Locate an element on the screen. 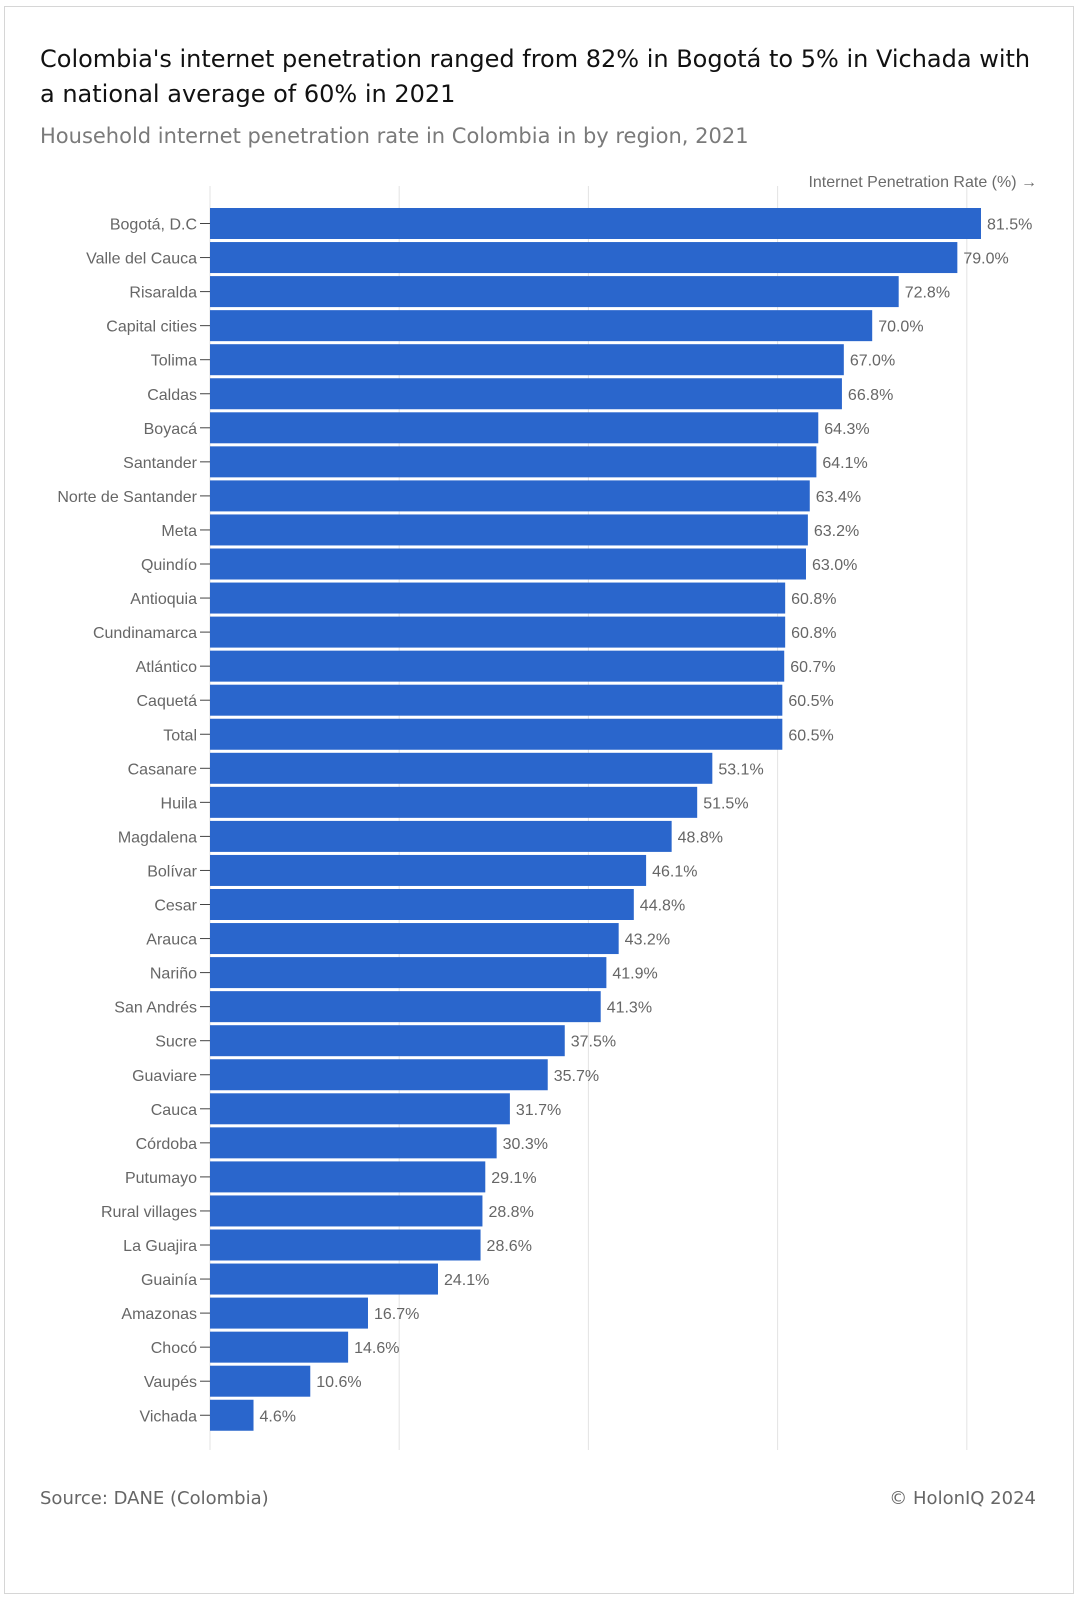 Image resolution: width=1080 pixels, height=1600 pixels. value-label: 28.8% is located at coordinates (510, 1212).